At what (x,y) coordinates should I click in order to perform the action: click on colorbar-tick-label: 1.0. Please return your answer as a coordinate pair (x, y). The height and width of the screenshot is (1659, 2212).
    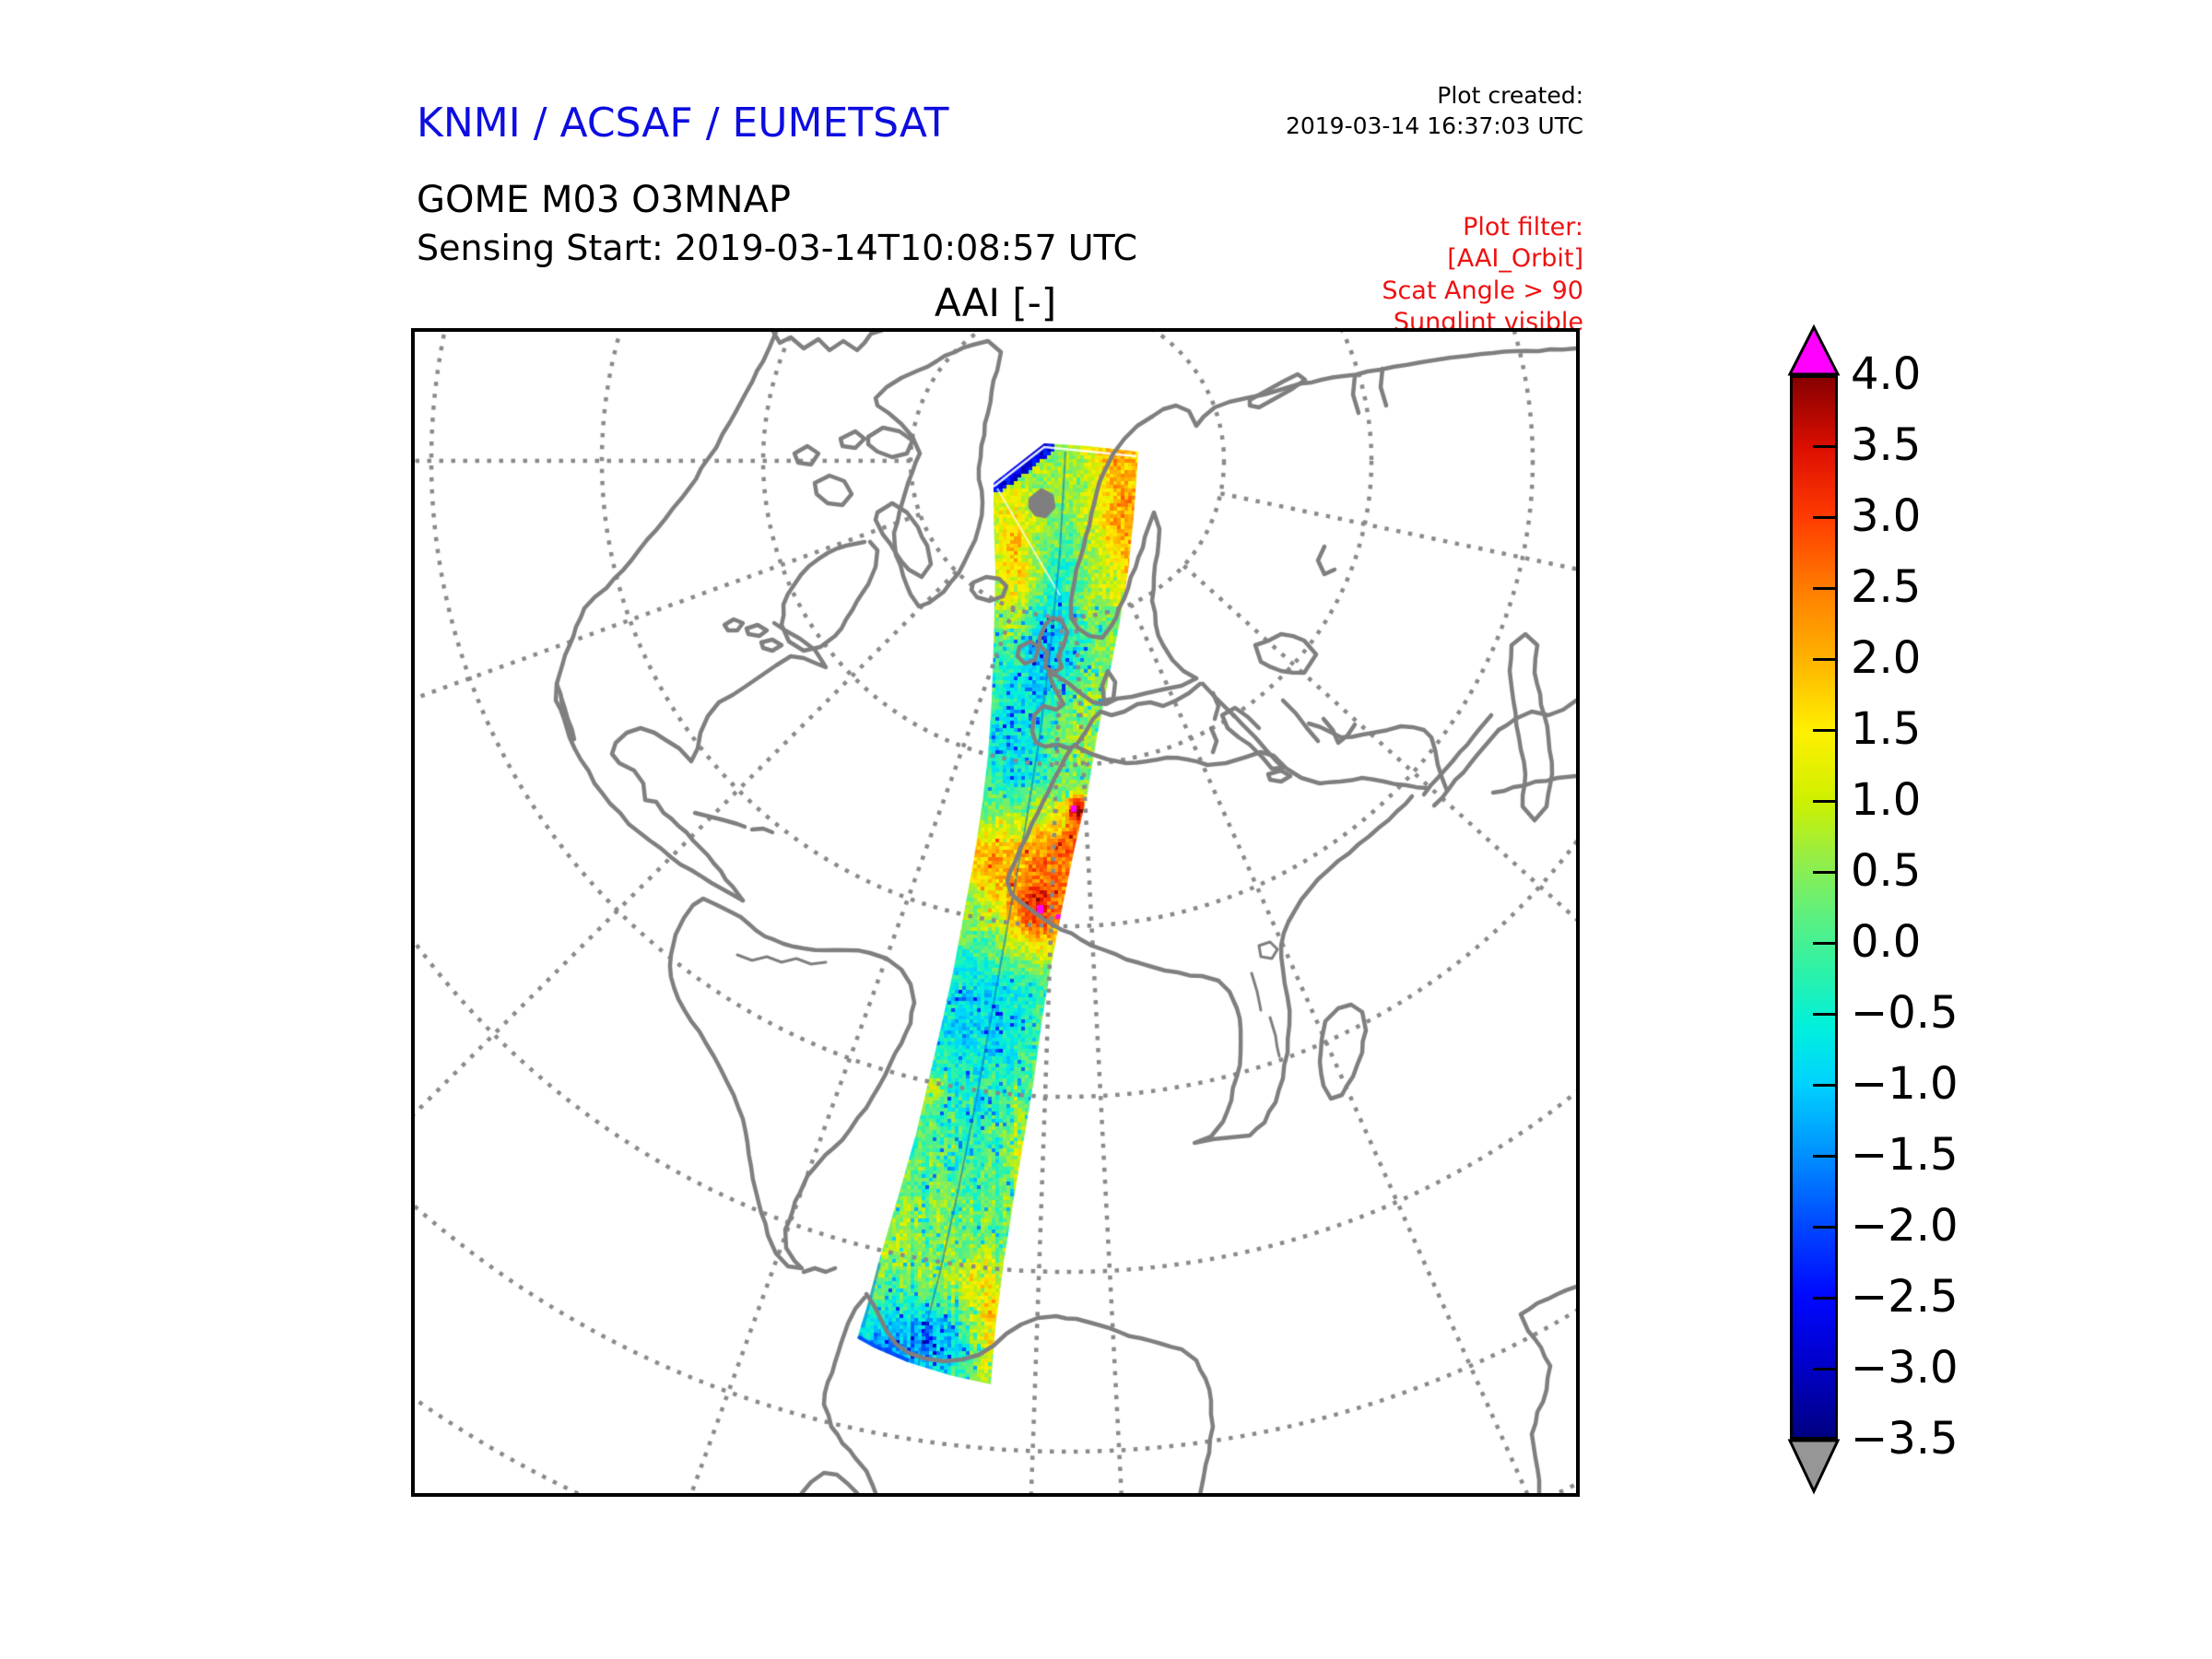
    Looking at the image, I should click on (1886, 800).